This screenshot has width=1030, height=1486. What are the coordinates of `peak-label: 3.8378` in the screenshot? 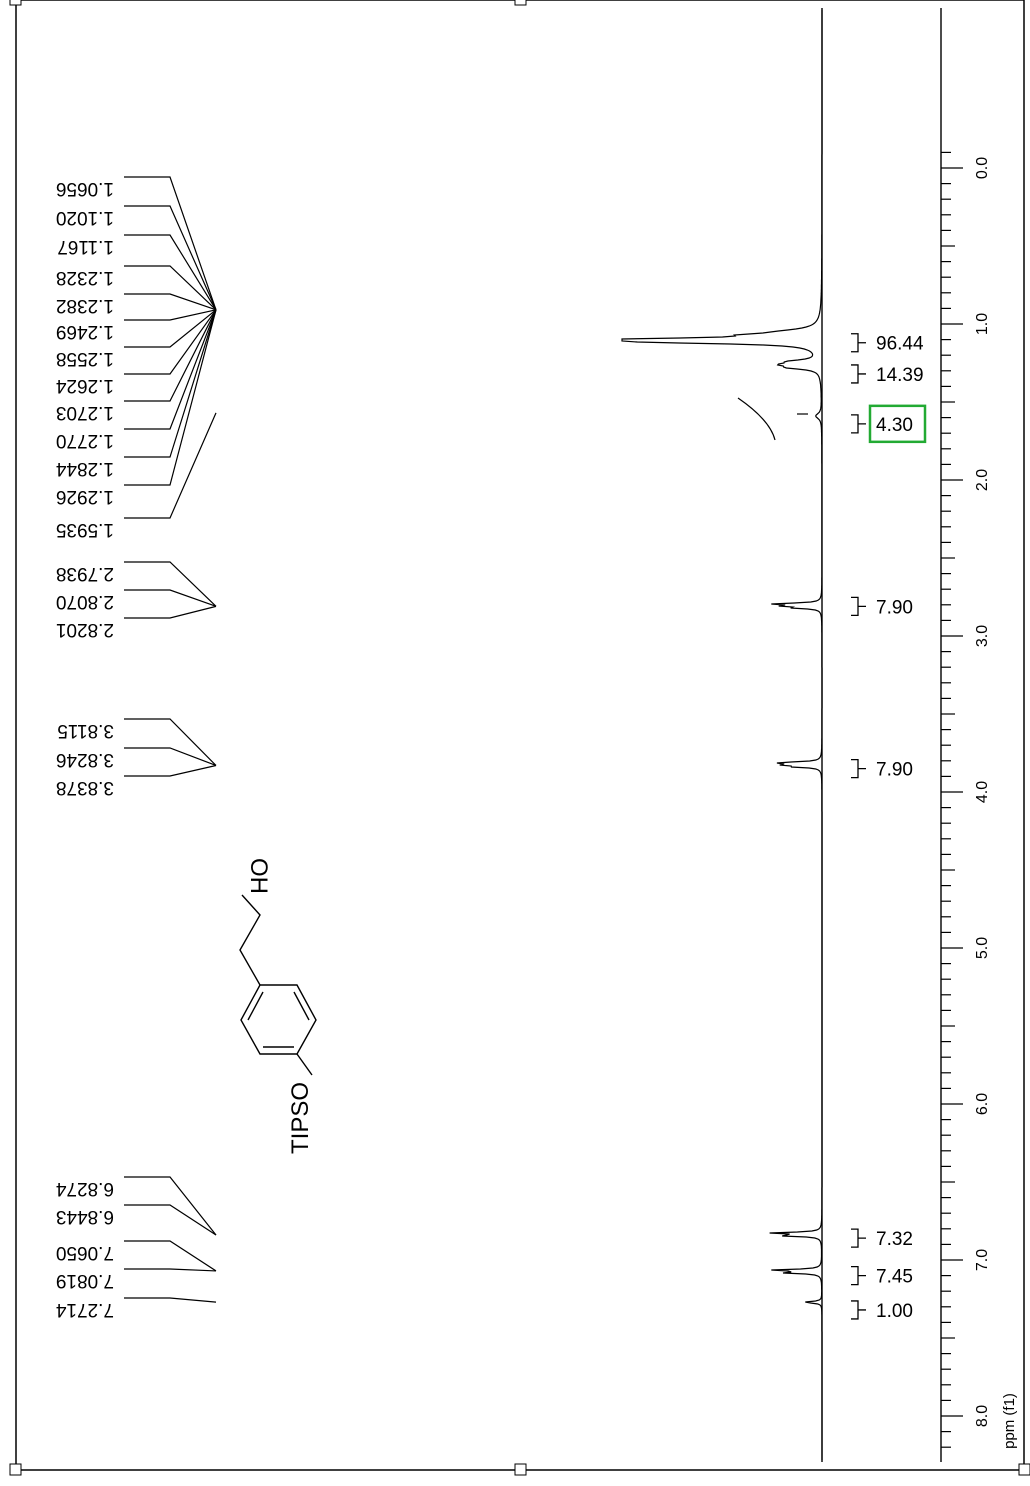 It's located at (136, 781).